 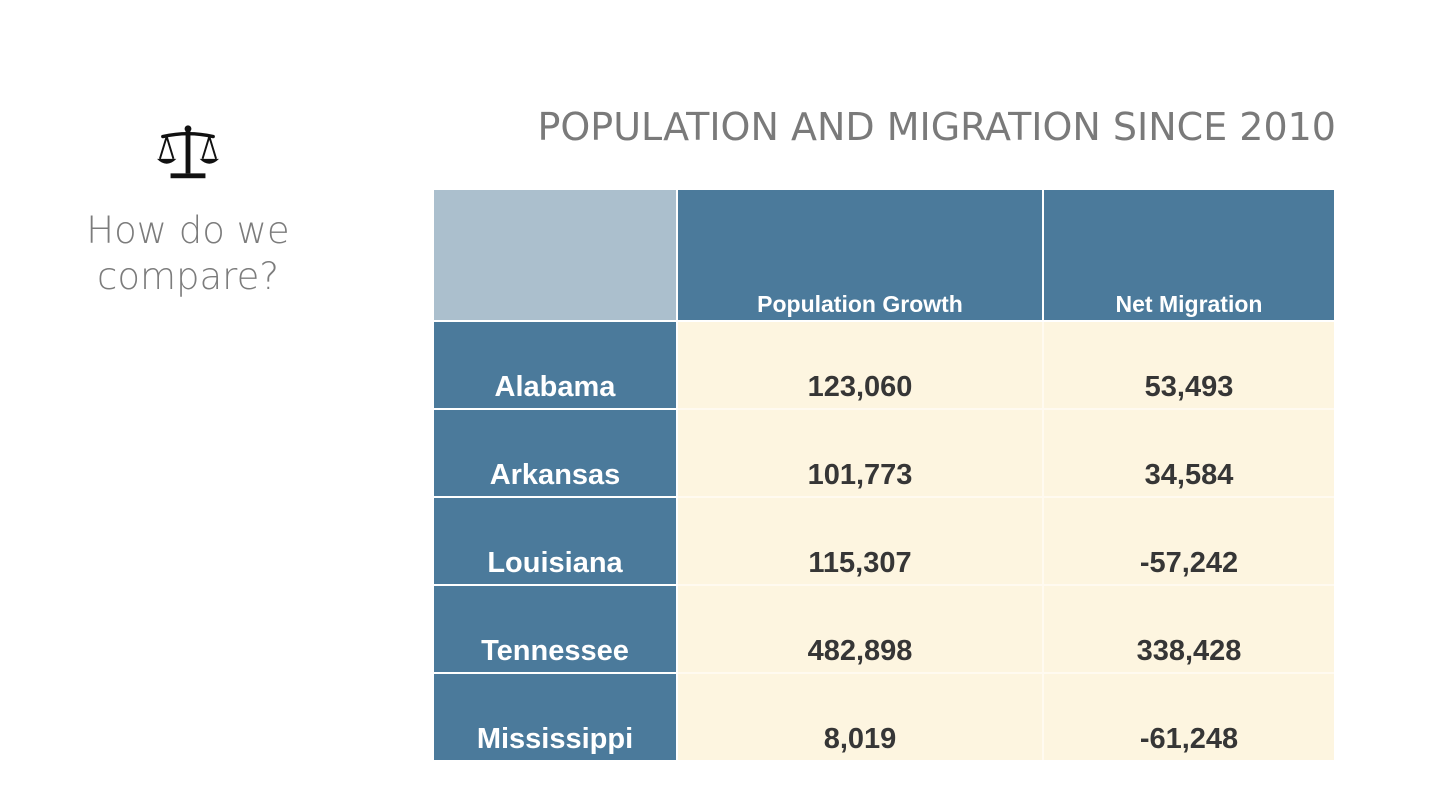 What do you see at coordinates (860, 541) in the screenshot?
I see `population-growth-value: 115,307` at bounding box center [860, 541].